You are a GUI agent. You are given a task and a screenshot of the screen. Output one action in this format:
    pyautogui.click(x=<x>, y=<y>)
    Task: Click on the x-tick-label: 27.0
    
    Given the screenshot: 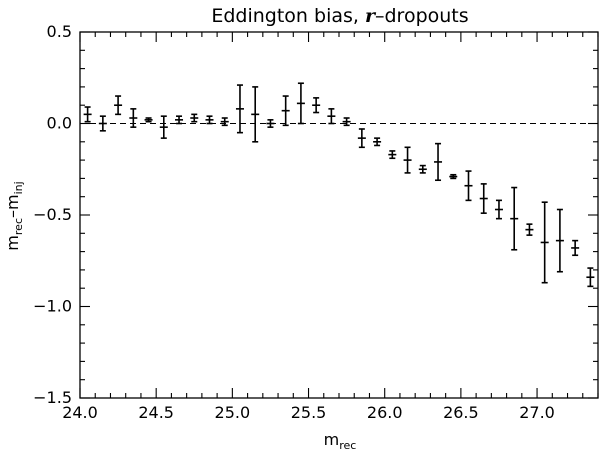 What is the action you would take?
    pyautogui.click(x=537, y=412)
    